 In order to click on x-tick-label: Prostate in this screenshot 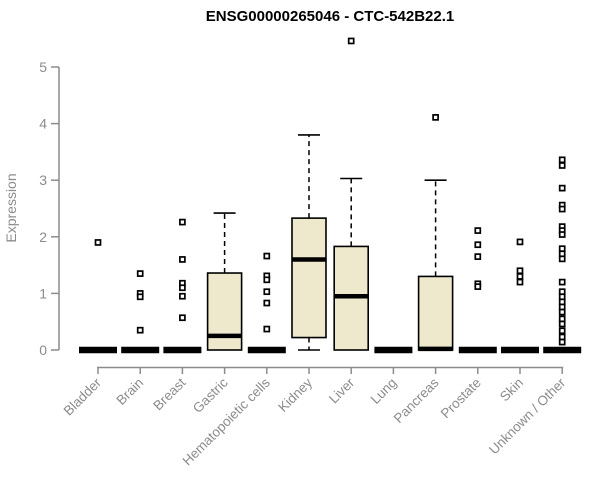, I will do `click(461, 398)`.